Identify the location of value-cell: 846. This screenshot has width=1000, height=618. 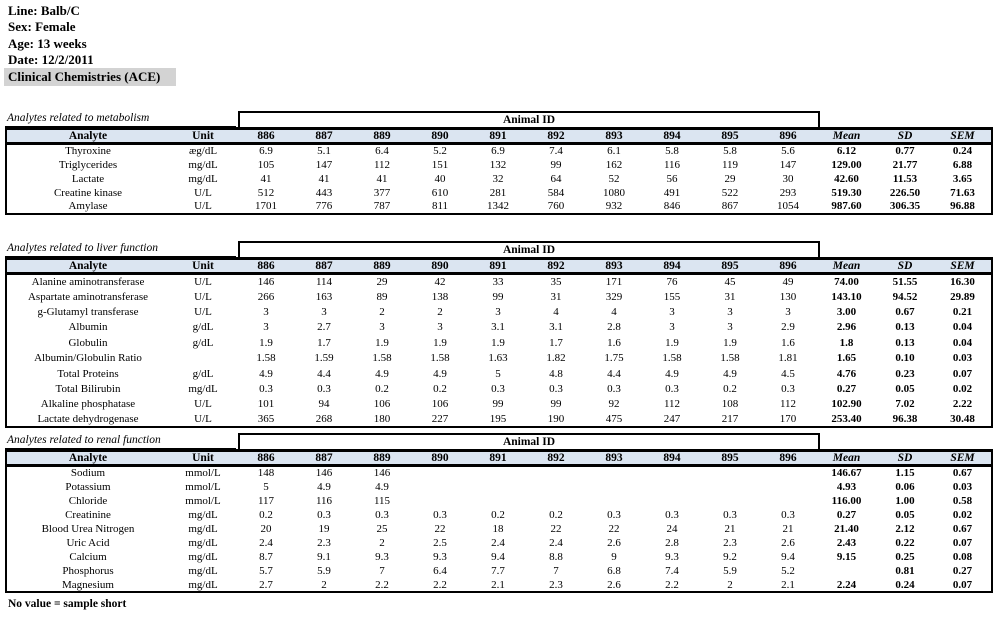
(672, 206).